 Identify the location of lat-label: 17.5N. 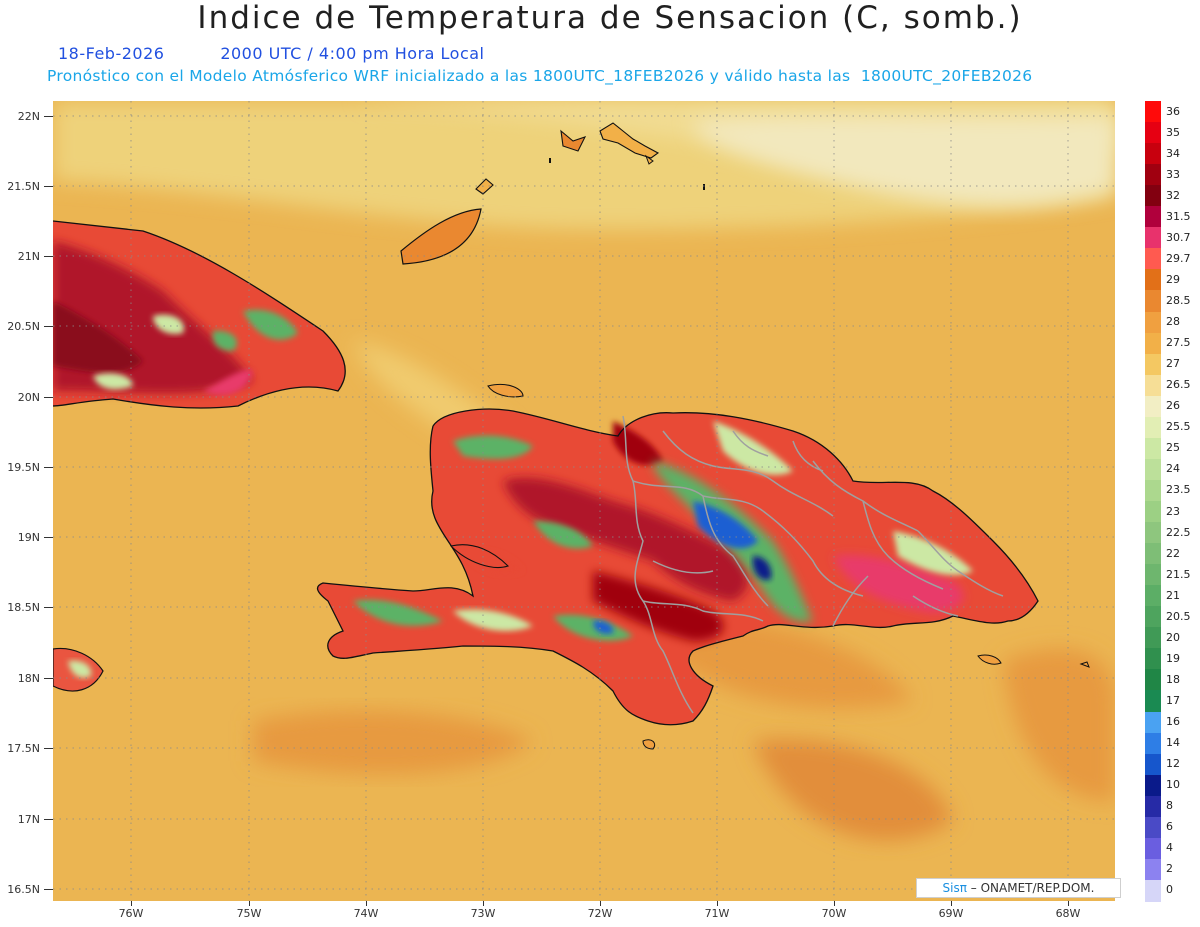
(23, 748).